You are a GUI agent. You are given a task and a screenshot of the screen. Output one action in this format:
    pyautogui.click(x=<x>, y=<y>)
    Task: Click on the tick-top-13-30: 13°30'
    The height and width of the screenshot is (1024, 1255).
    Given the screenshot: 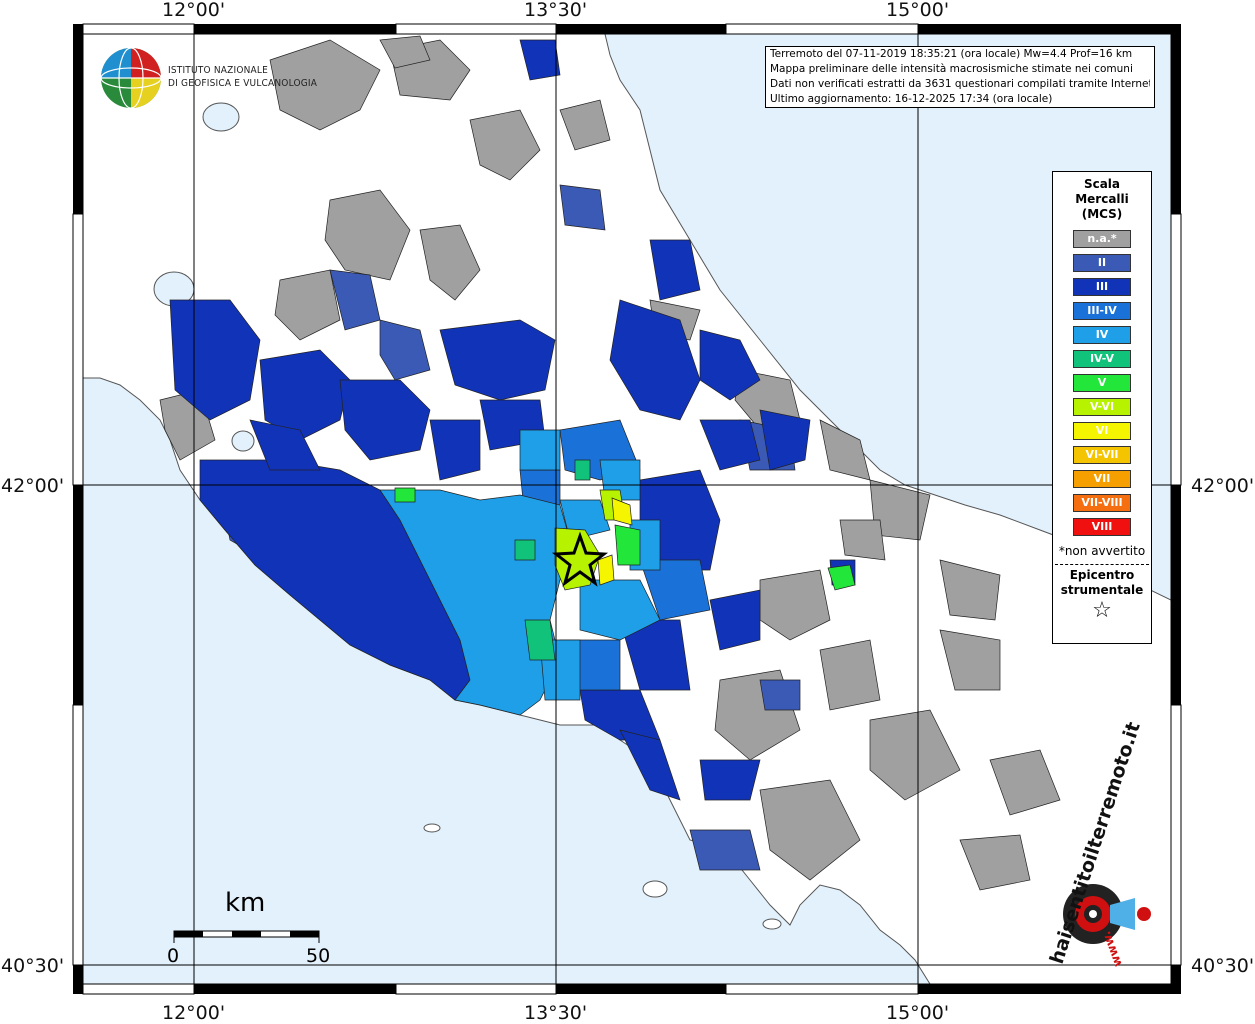 What is the action you would take?
    pyautogui.click(x=556, y=10)
    